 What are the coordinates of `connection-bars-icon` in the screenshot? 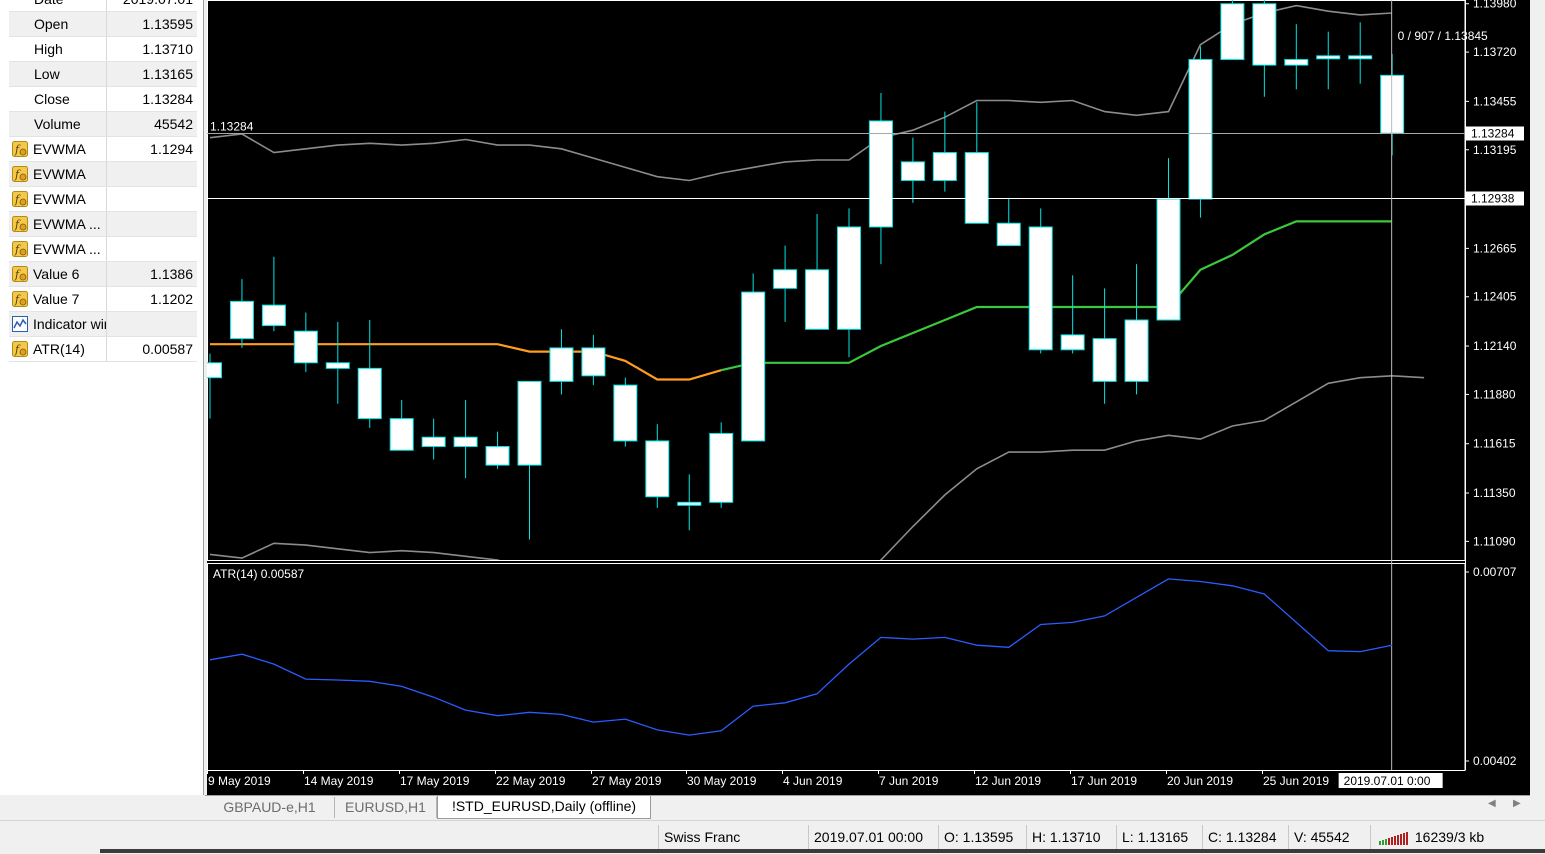 It's located at (1393, 839).